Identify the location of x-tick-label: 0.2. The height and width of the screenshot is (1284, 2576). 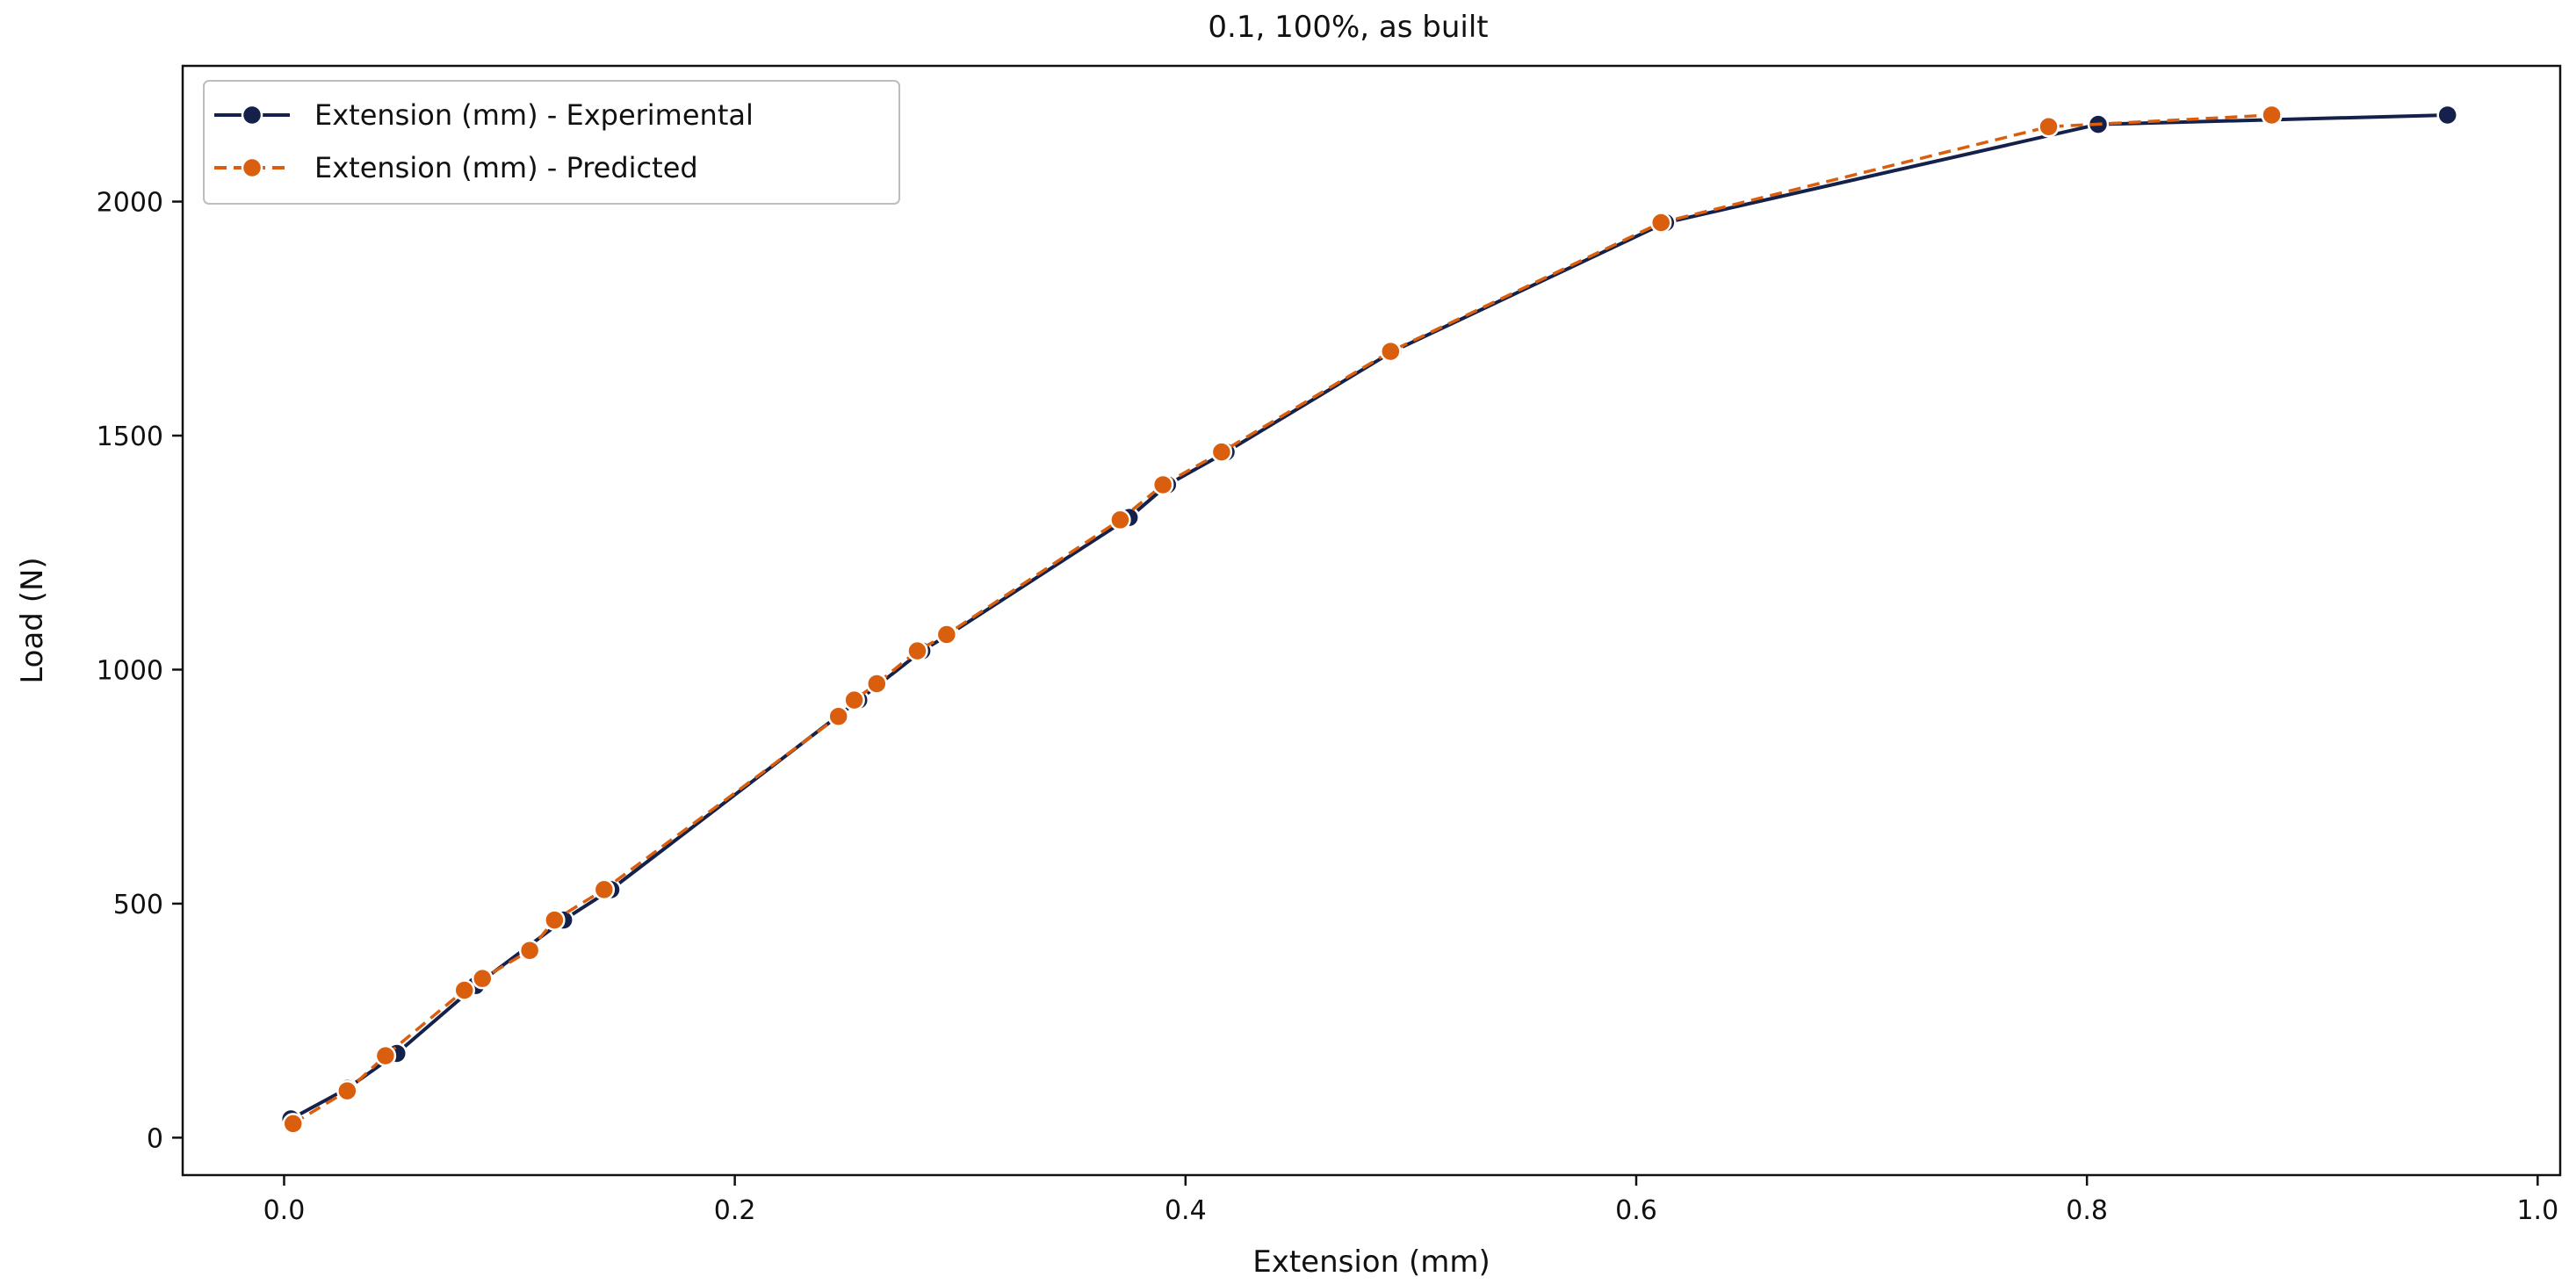
(735, 1210).